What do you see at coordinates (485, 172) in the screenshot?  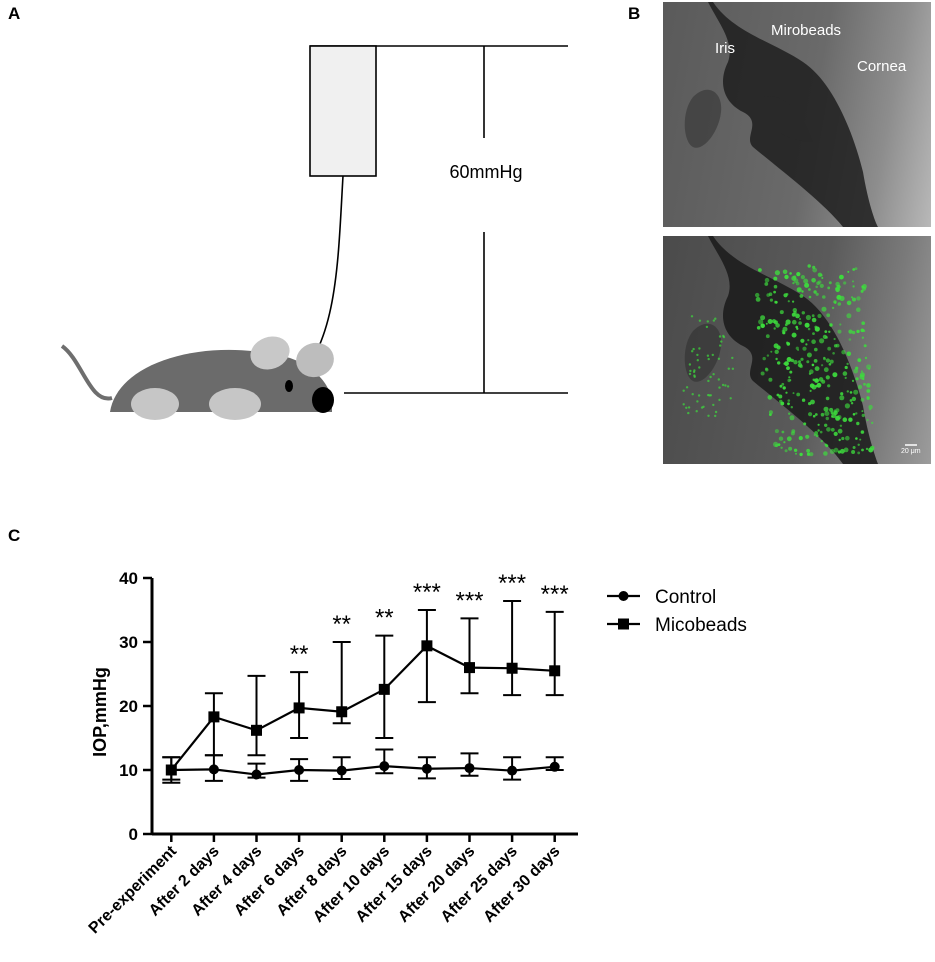 I see `pressure-label: 60mmHg` at bounding box center [485, 172].